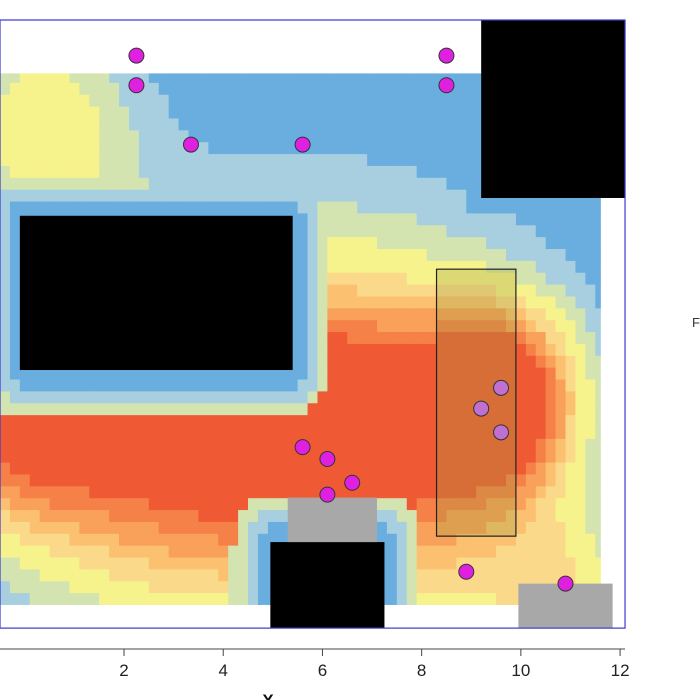  What do you see at coordinates (520, 670) in the screenshot?
I see `x-tick-label: 10` at bounding box center [520, 670].